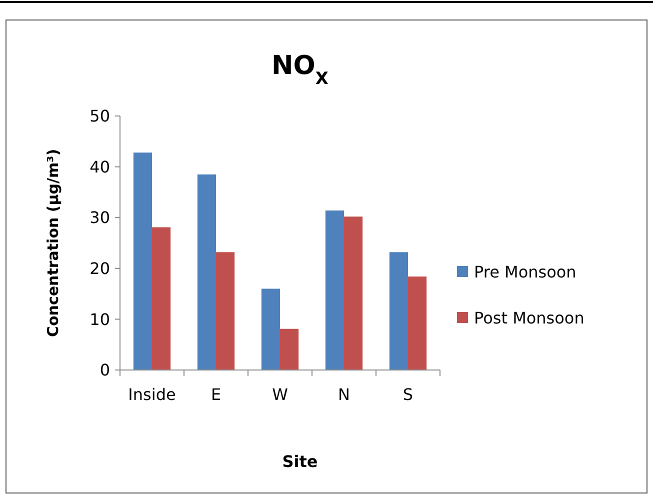 Image resolution: width=653 pixels, height=499 pixels. I want to click on y-tick-label: 30, so click(100, 218).